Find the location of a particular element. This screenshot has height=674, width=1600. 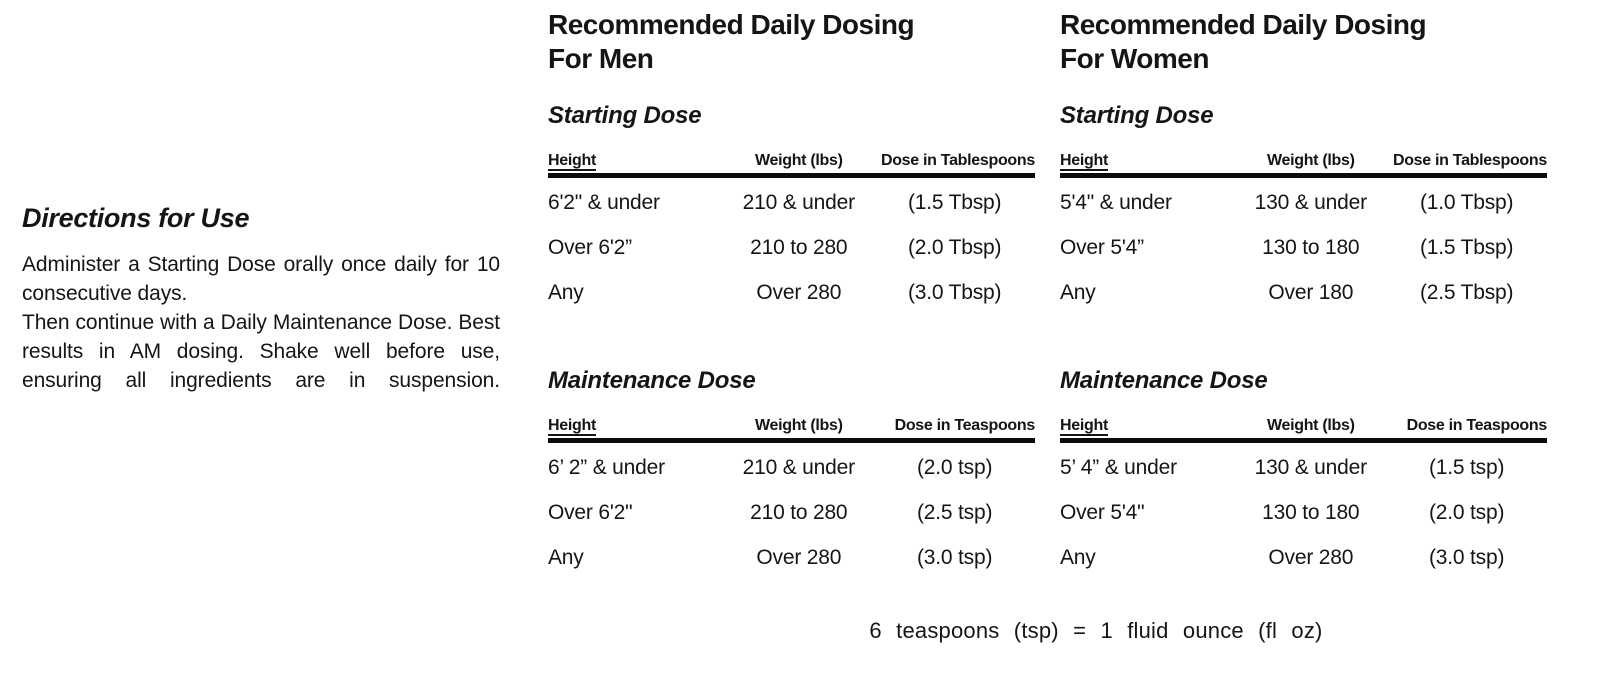

cell-dose: (2.0 Tbsp) is located at coordinates (954, 247).